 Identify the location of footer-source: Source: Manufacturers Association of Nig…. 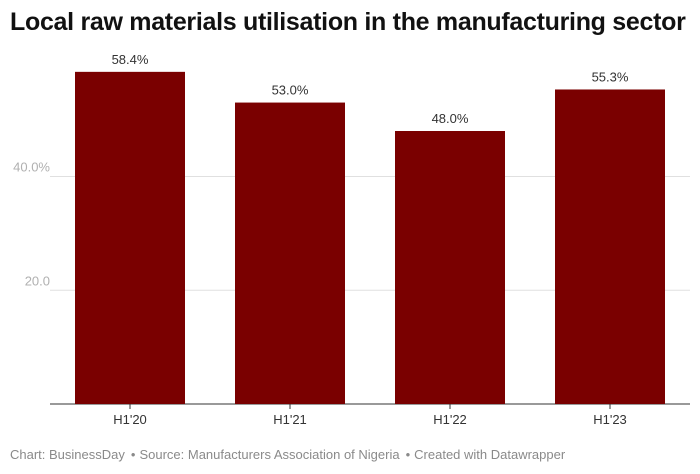
(269, 454).